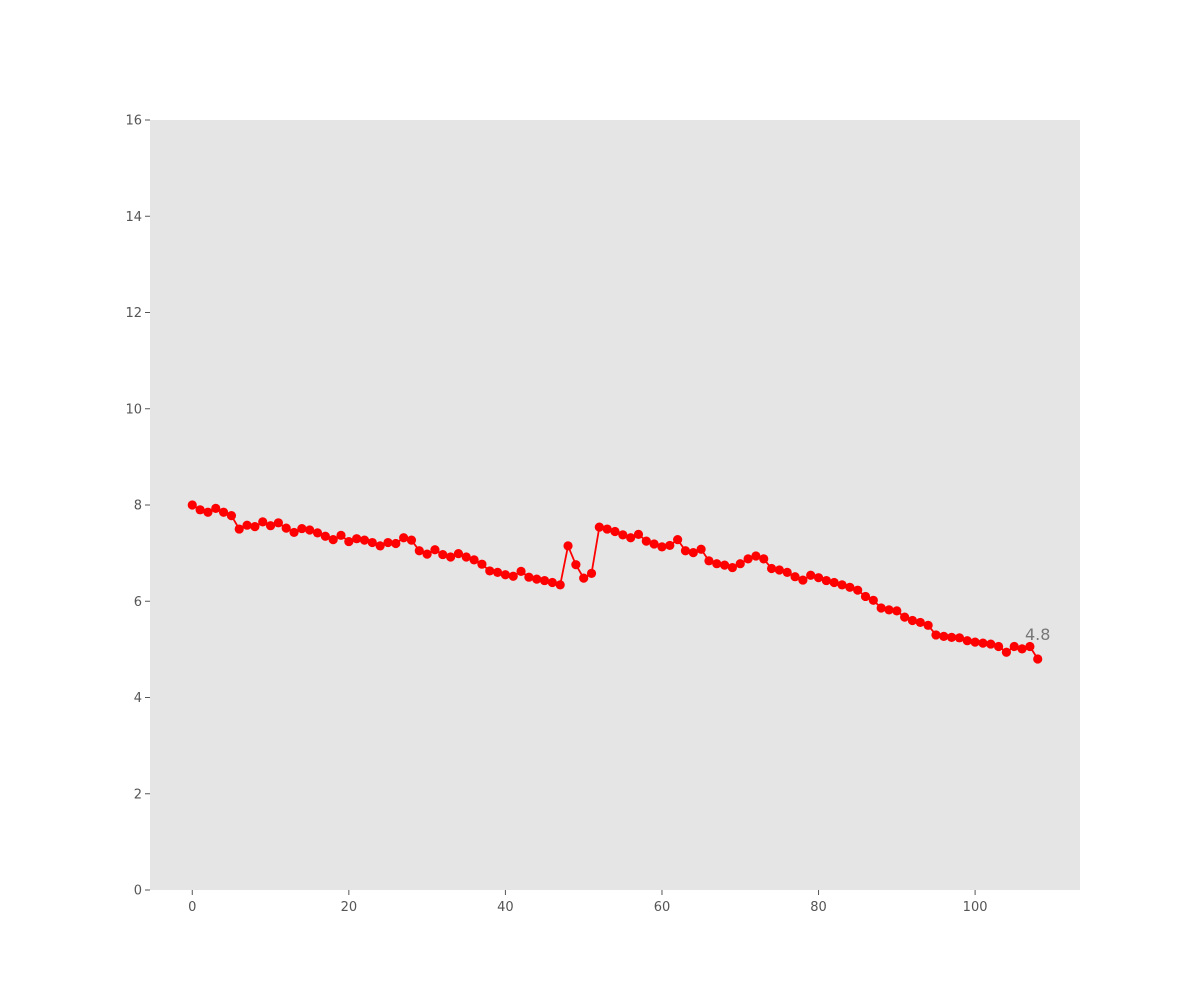 The height and width of the screenshot is (1004, 1200). Describe the element at coordinates (349, 907) in the screenshot. I see `x-tick-label: 20` at that location.